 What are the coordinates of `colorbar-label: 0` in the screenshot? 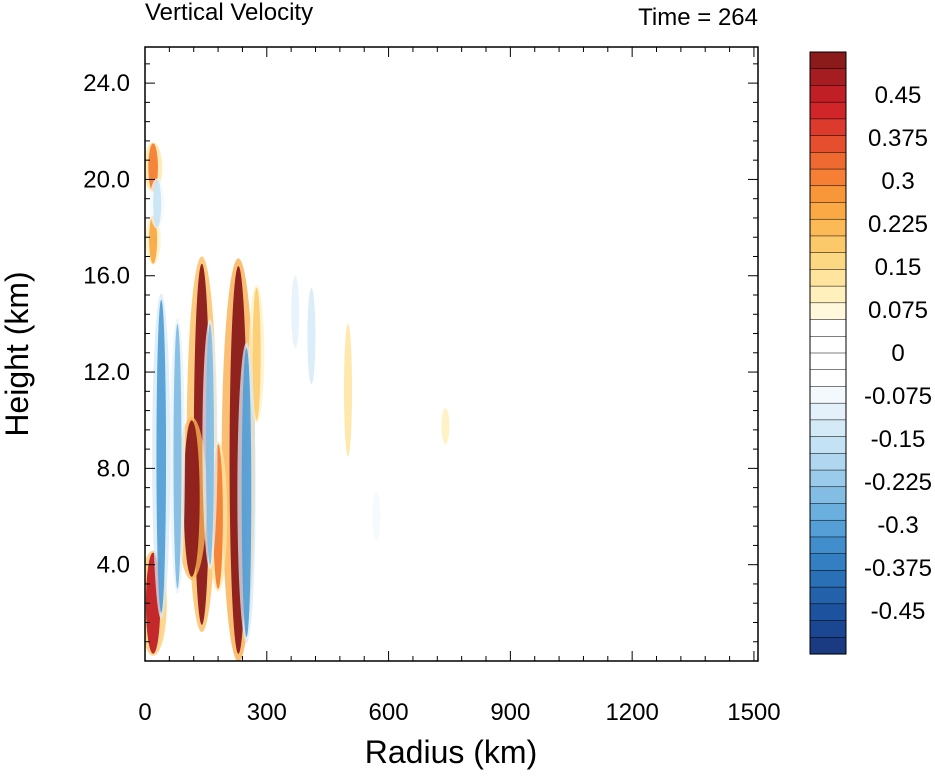 It's located at (897, 353).